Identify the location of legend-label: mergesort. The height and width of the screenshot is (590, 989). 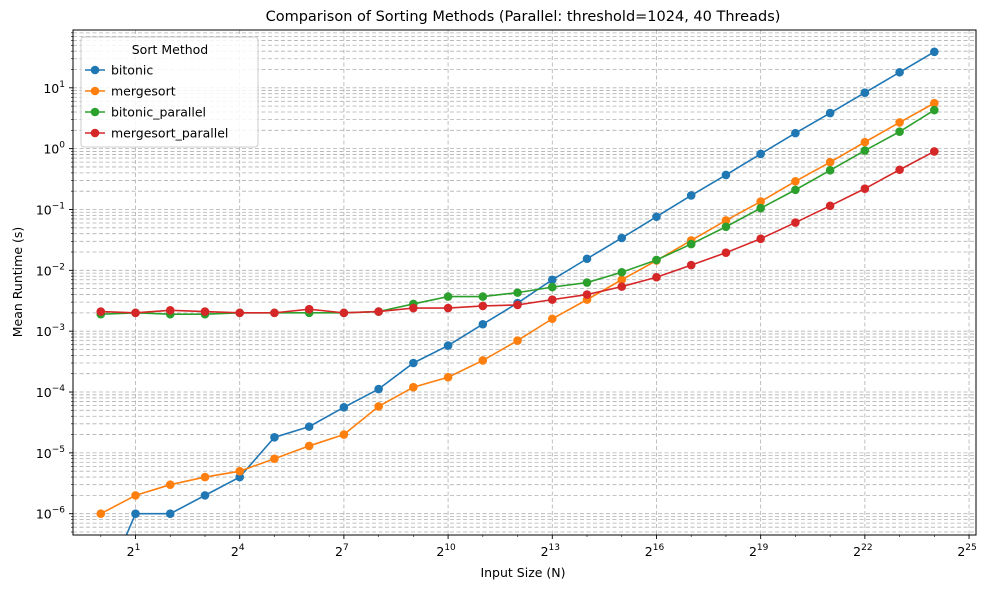
(143, 91).